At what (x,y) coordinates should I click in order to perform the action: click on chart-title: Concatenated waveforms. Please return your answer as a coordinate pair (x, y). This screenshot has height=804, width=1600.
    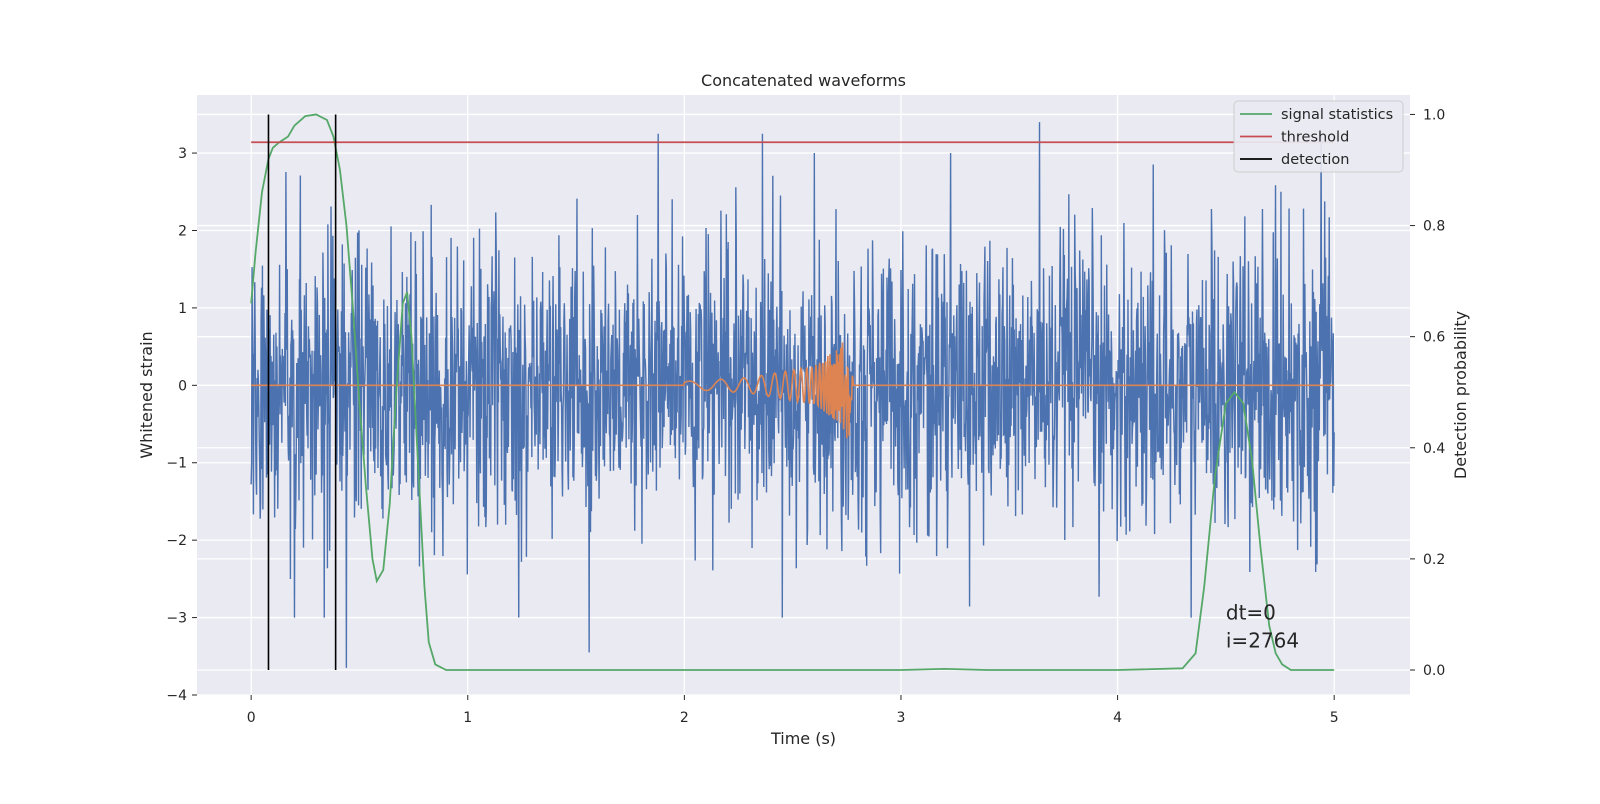
    Looking at the image, I should click on (803, 80).